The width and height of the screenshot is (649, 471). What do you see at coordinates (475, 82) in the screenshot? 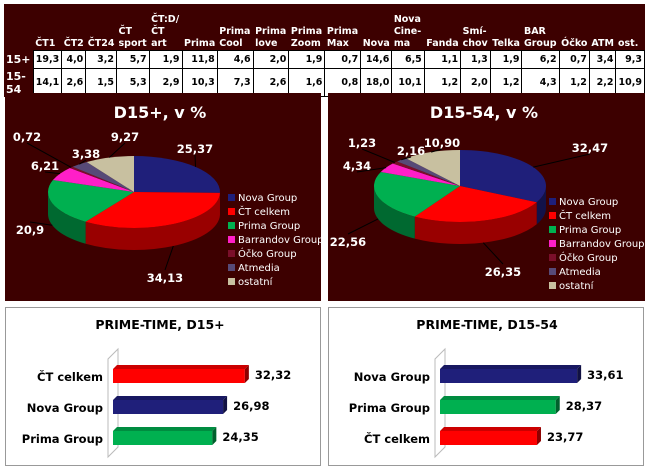
I see `table-cell: 2,0` at bounding box center [475, 82].